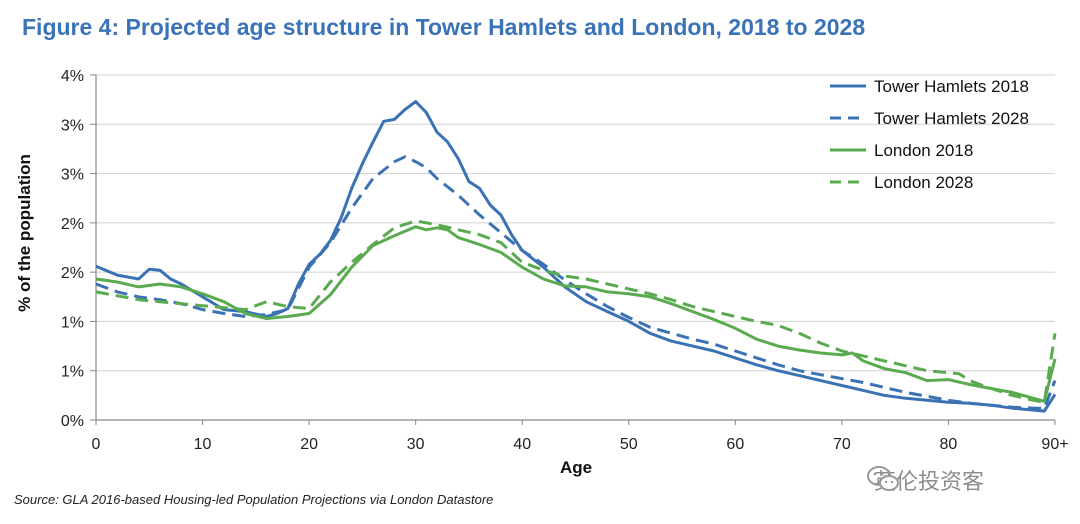 This screenshot has height=524, width=1080. Describe the element at coordinates (78, 249) in the screenshot. I see `y-axis-ticks: 0% 1% 1% 2% 2% 3% 3% 4%` at that location.